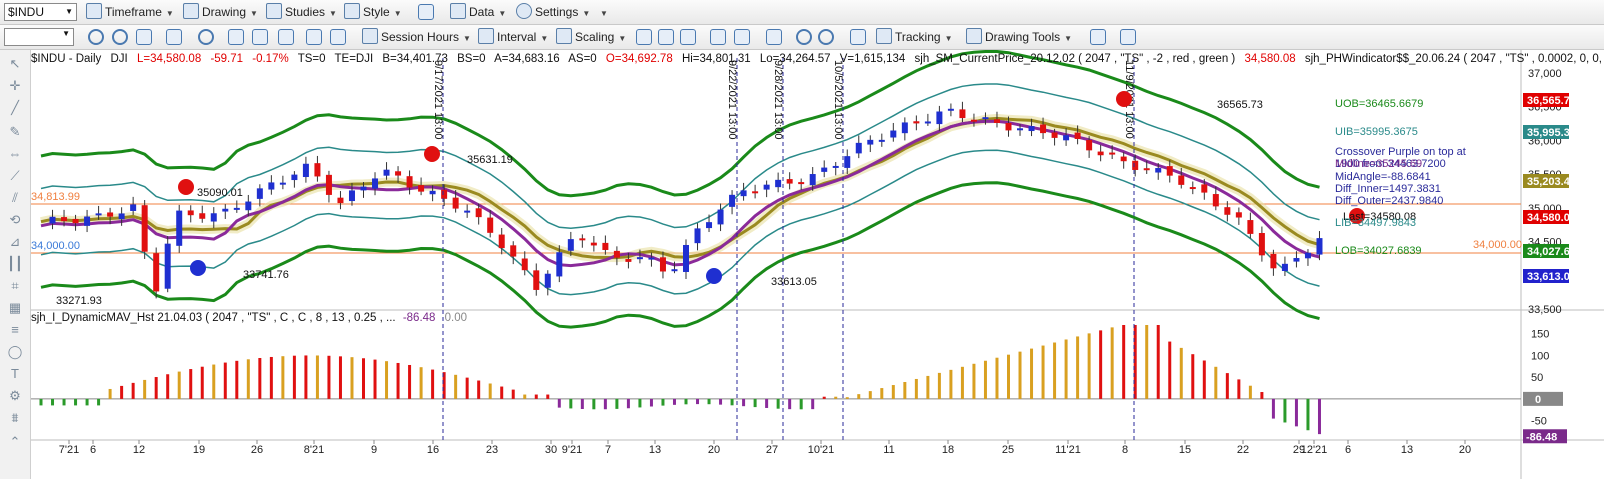 This screenshot has width=1604, height=479. I want to click on date-tick-label: 22, so click(1243, 450).